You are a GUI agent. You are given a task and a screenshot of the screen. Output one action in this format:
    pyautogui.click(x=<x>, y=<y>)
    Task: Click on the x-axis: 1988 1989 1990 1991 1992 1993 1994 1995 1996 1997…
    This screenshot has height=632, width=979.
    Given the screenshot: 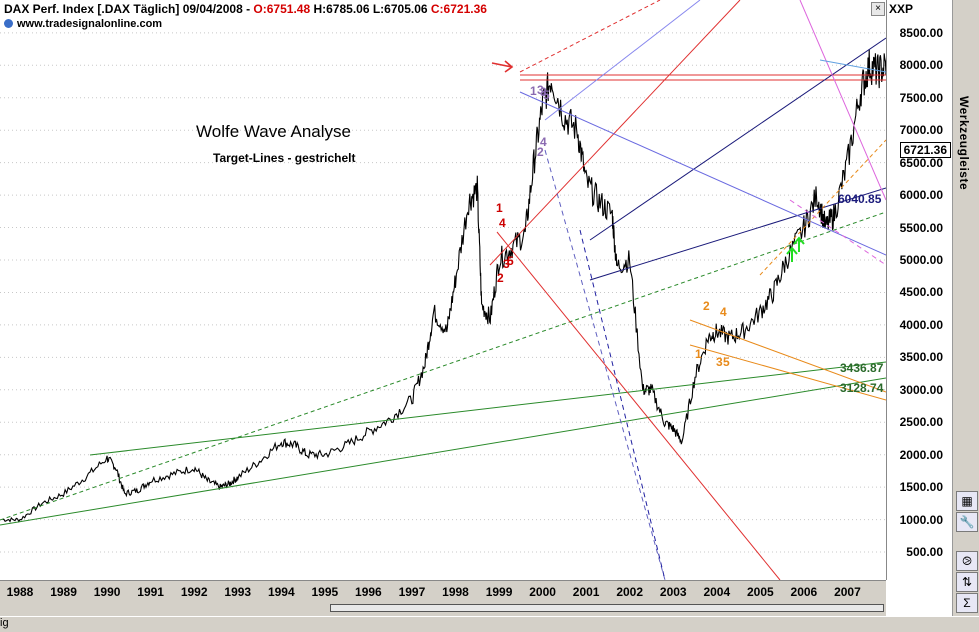 What is the action you would take?
    pyautogui.click(x=443, y=591)
    